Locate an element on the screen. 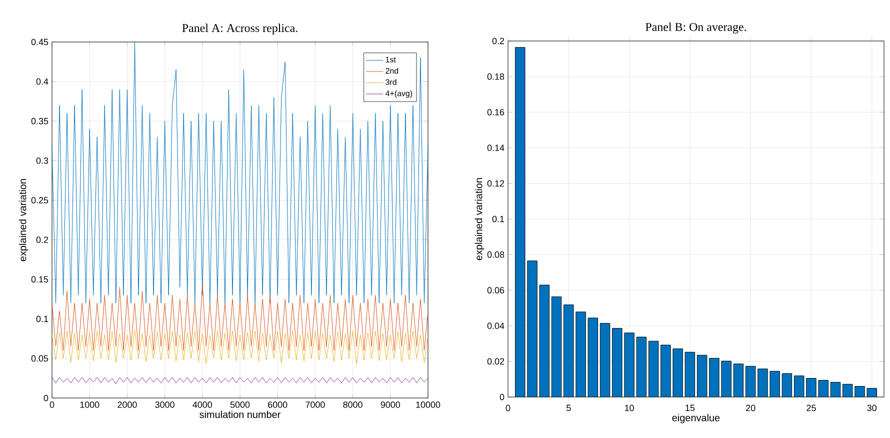 The width and height of the screenshot is (890, 438). x-tick-label: 10 is located at coordinates (629, 408).